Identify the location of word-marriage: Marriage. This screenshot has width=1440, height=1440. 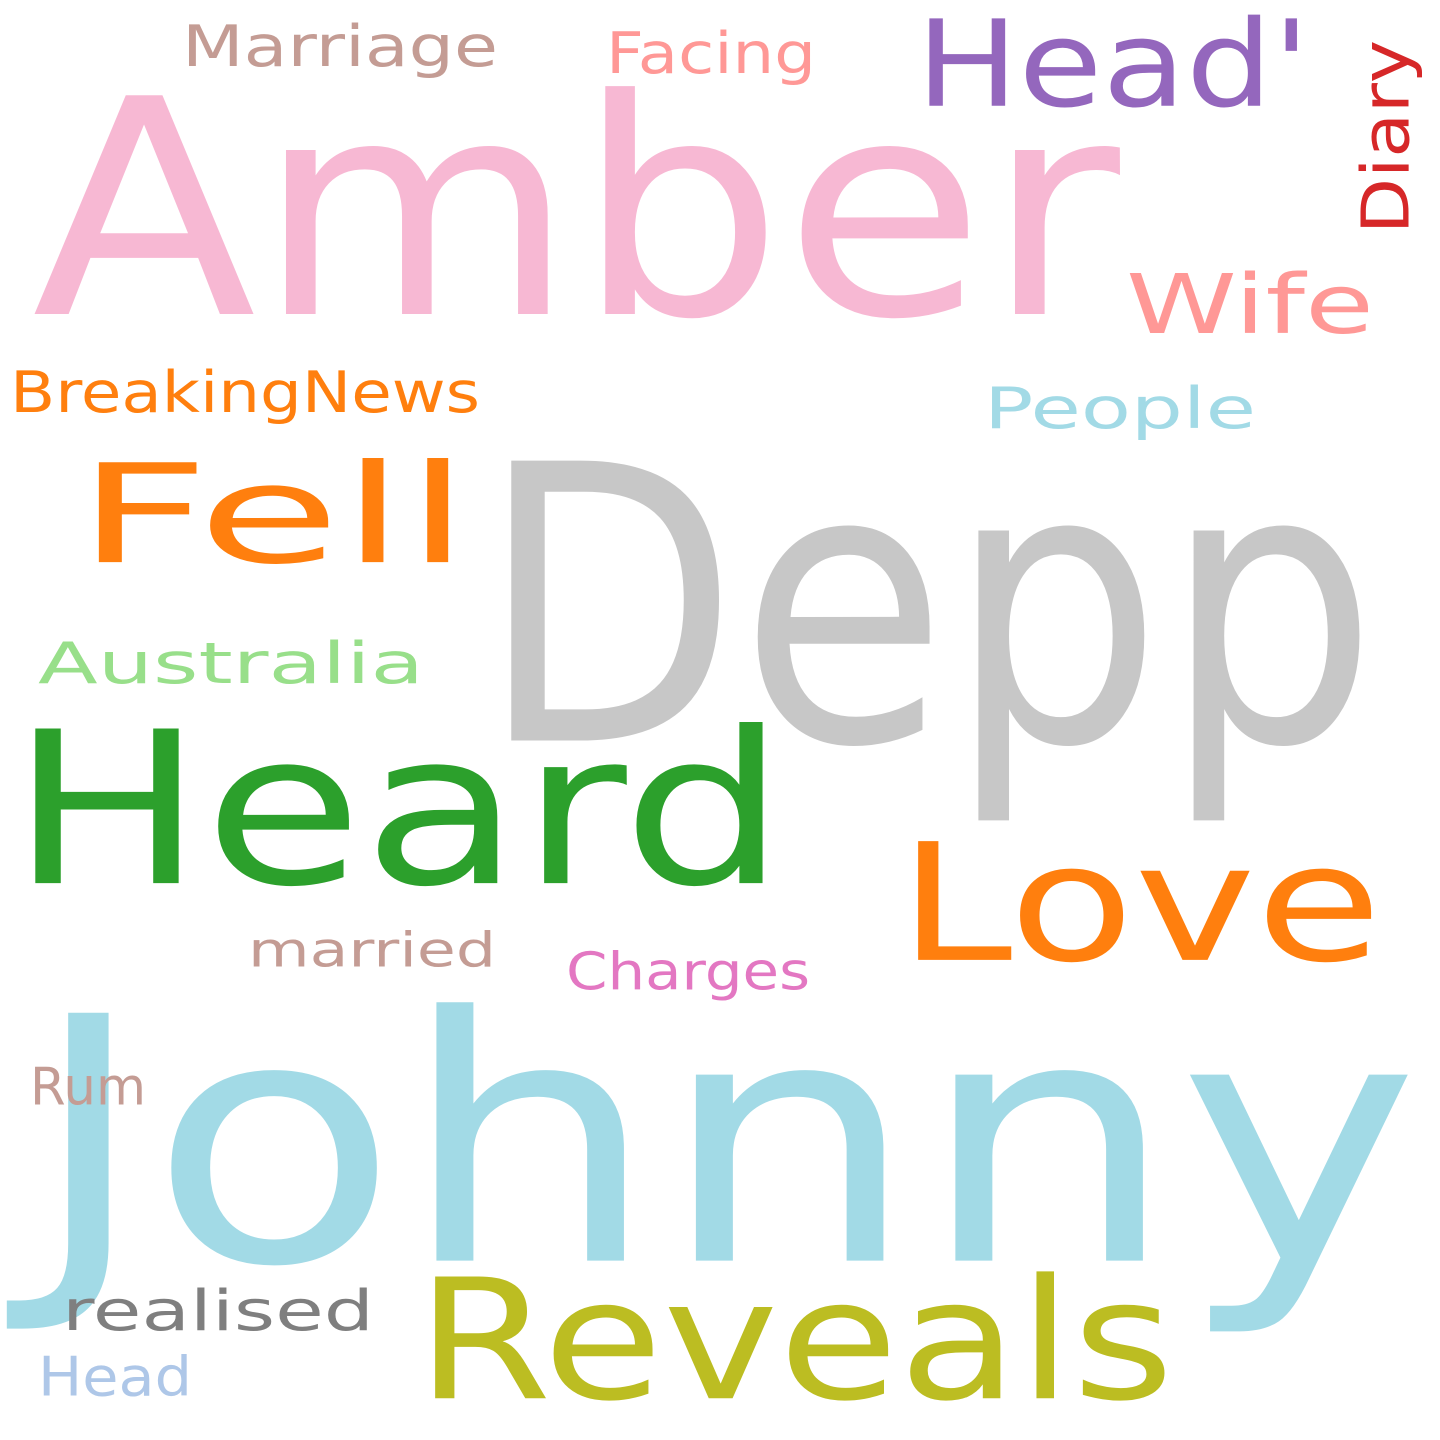
(340, 46).